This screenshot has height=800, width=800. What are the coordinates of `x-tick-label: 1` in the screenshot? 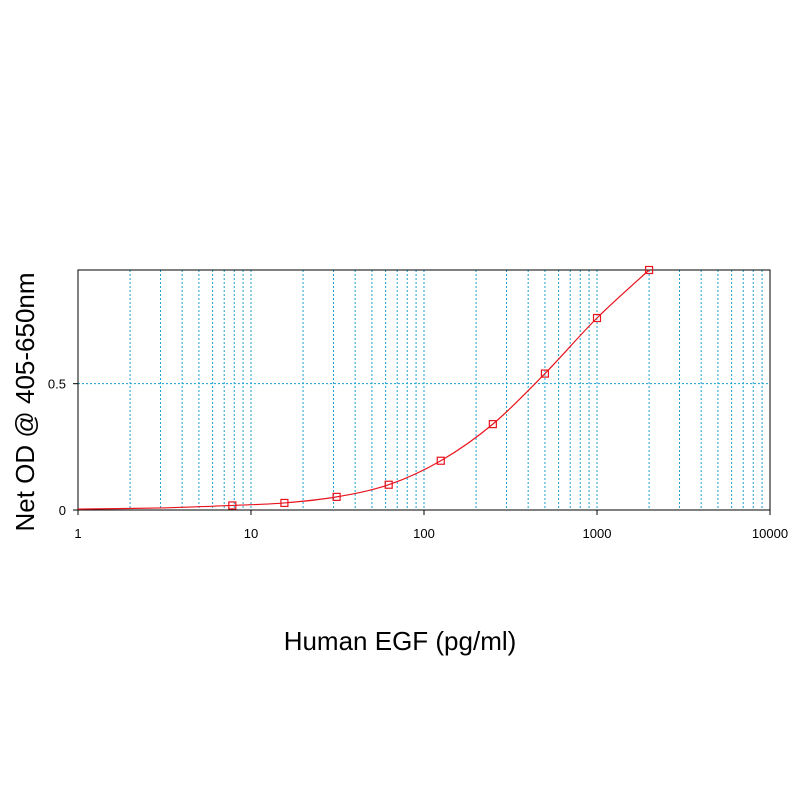 It's located at (77, 533).